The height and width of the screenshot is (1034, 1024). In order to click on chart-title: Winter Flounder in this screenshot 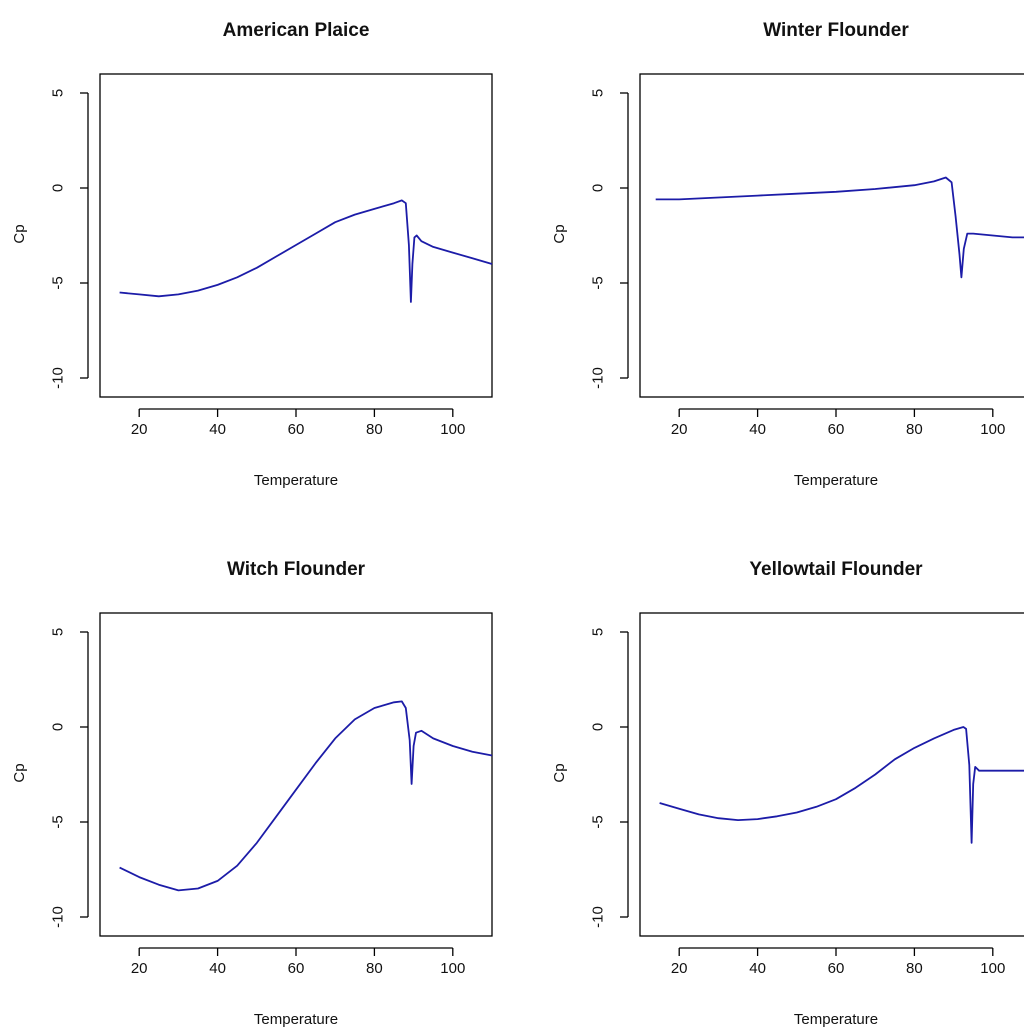, I will do `click(836, 30)`.